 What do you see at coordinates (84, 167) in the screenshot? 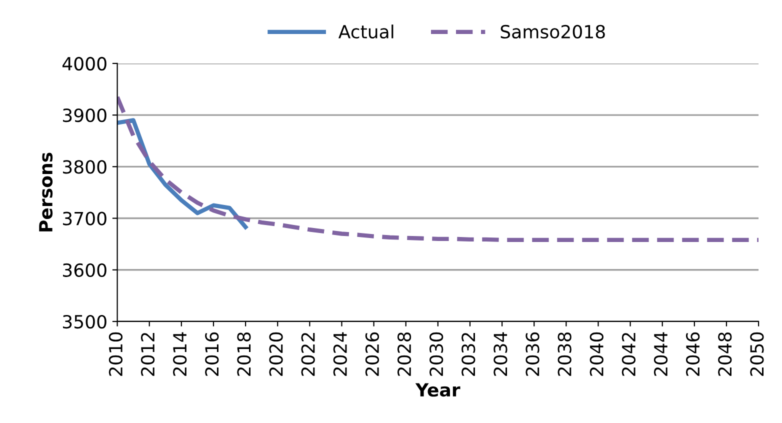
I see `y-tick-label: 3800` at bounding box center [84, 167].